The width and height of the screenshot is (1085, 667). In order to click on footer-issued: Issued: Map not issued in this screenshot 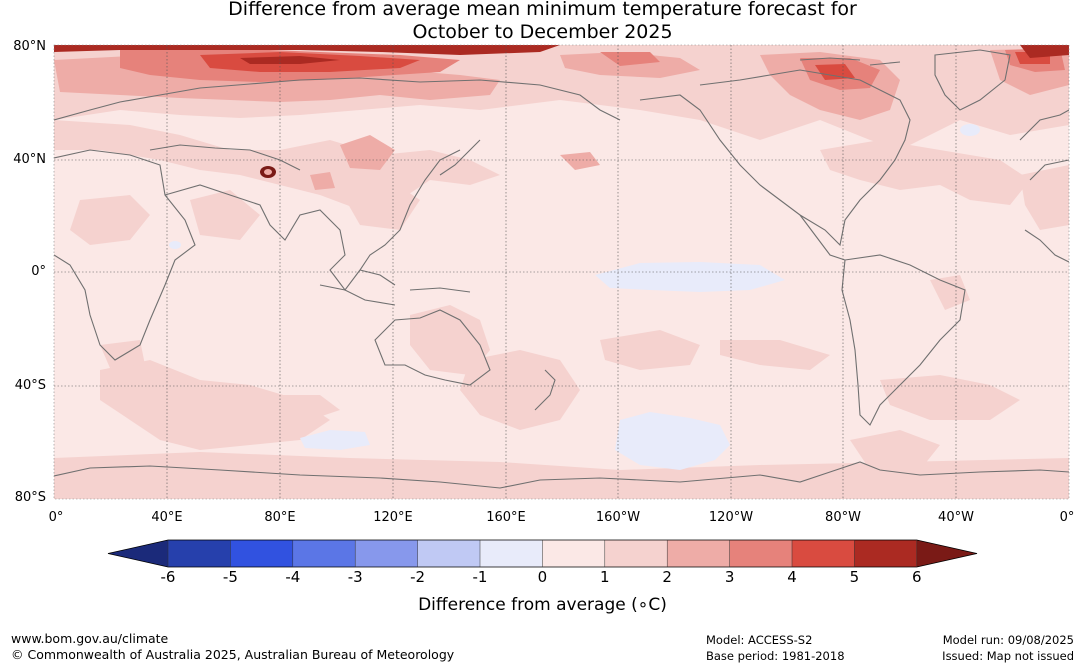, I will do `click(1008, 656)`.